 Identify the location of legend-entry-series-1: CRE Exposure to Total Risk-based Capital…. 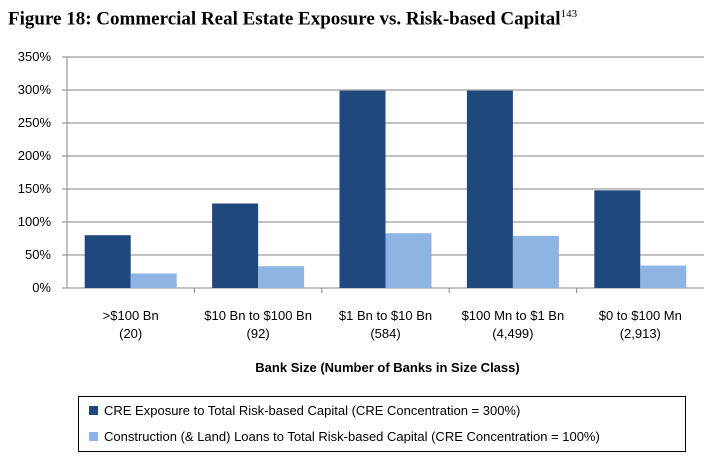
(304, 410).